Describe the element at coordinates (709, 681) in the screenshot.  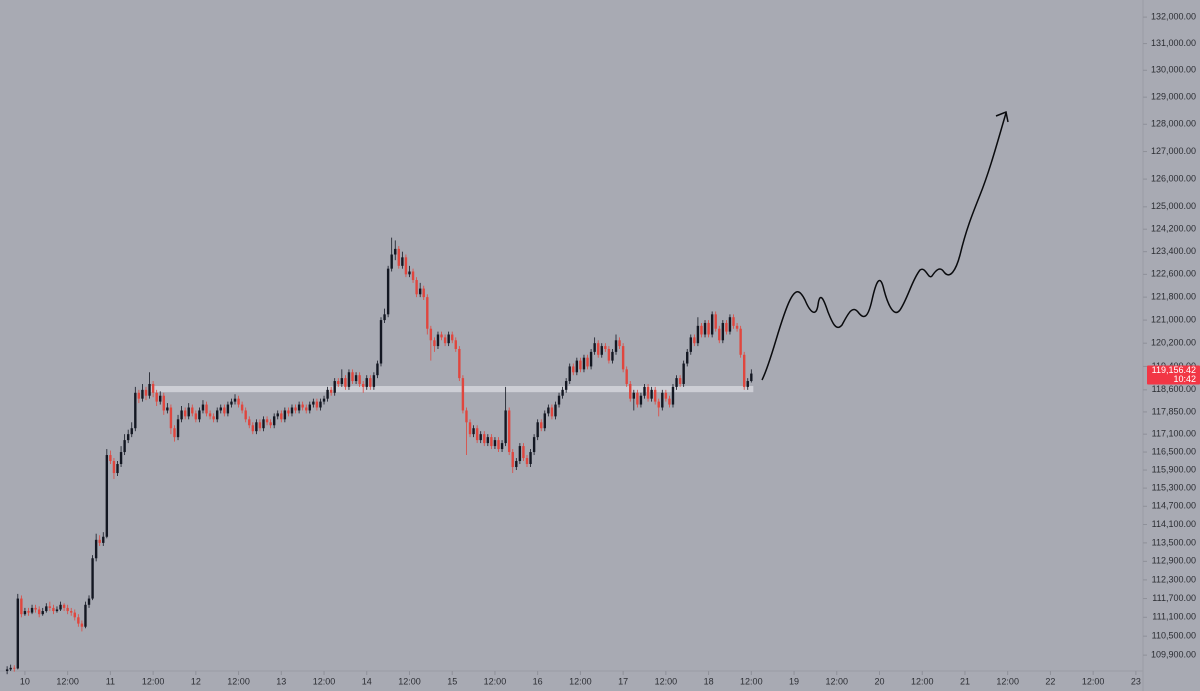
I see `x-tick-label: 18` at that location.